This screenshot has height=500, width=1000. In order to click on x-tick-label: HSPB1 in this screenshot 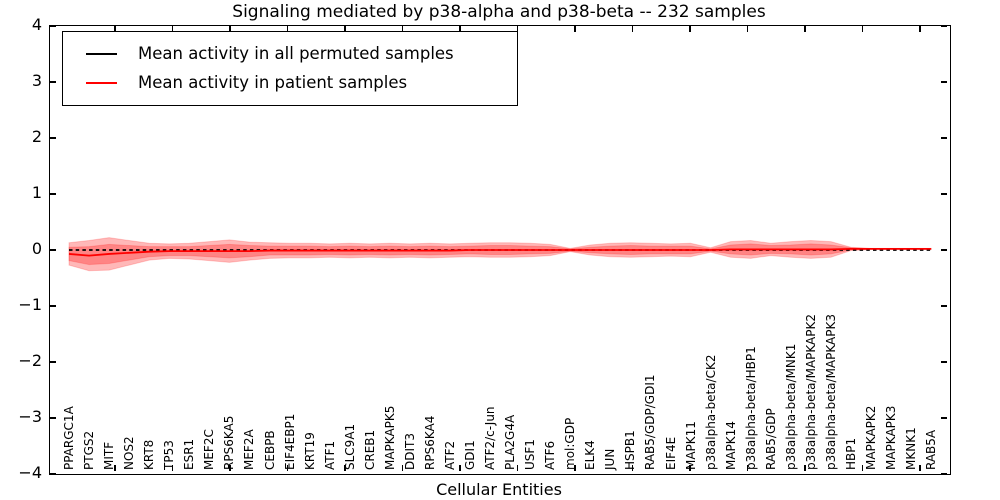, I will do `click(630, 450)`.